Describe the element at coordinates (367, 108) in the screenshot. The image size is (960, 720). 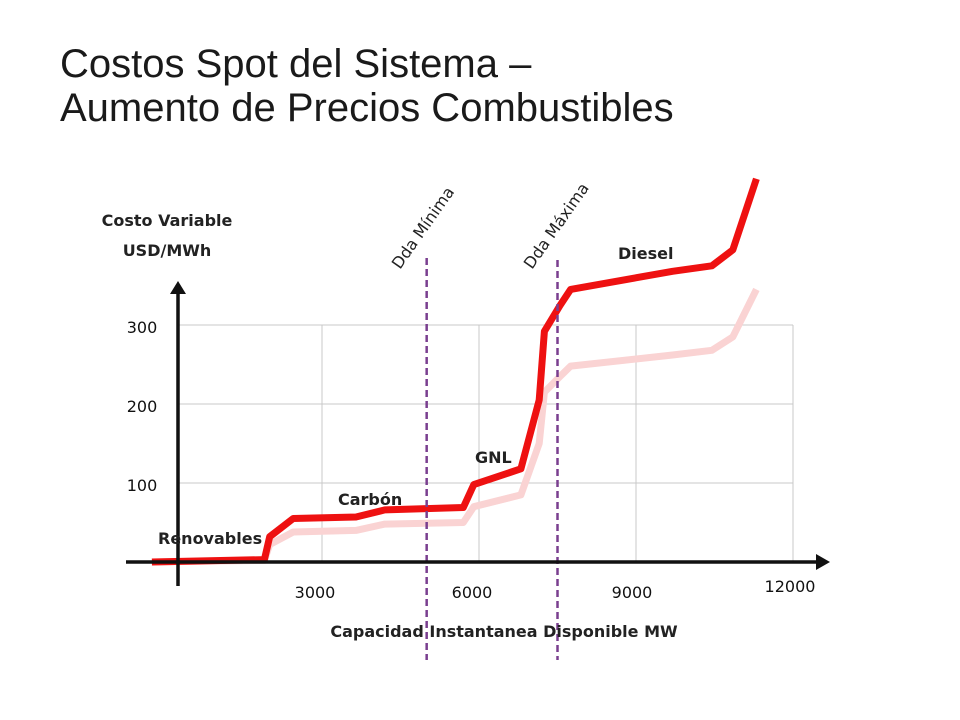
I see `title-line-2: Aumento de Precios Combustibles` at that location.